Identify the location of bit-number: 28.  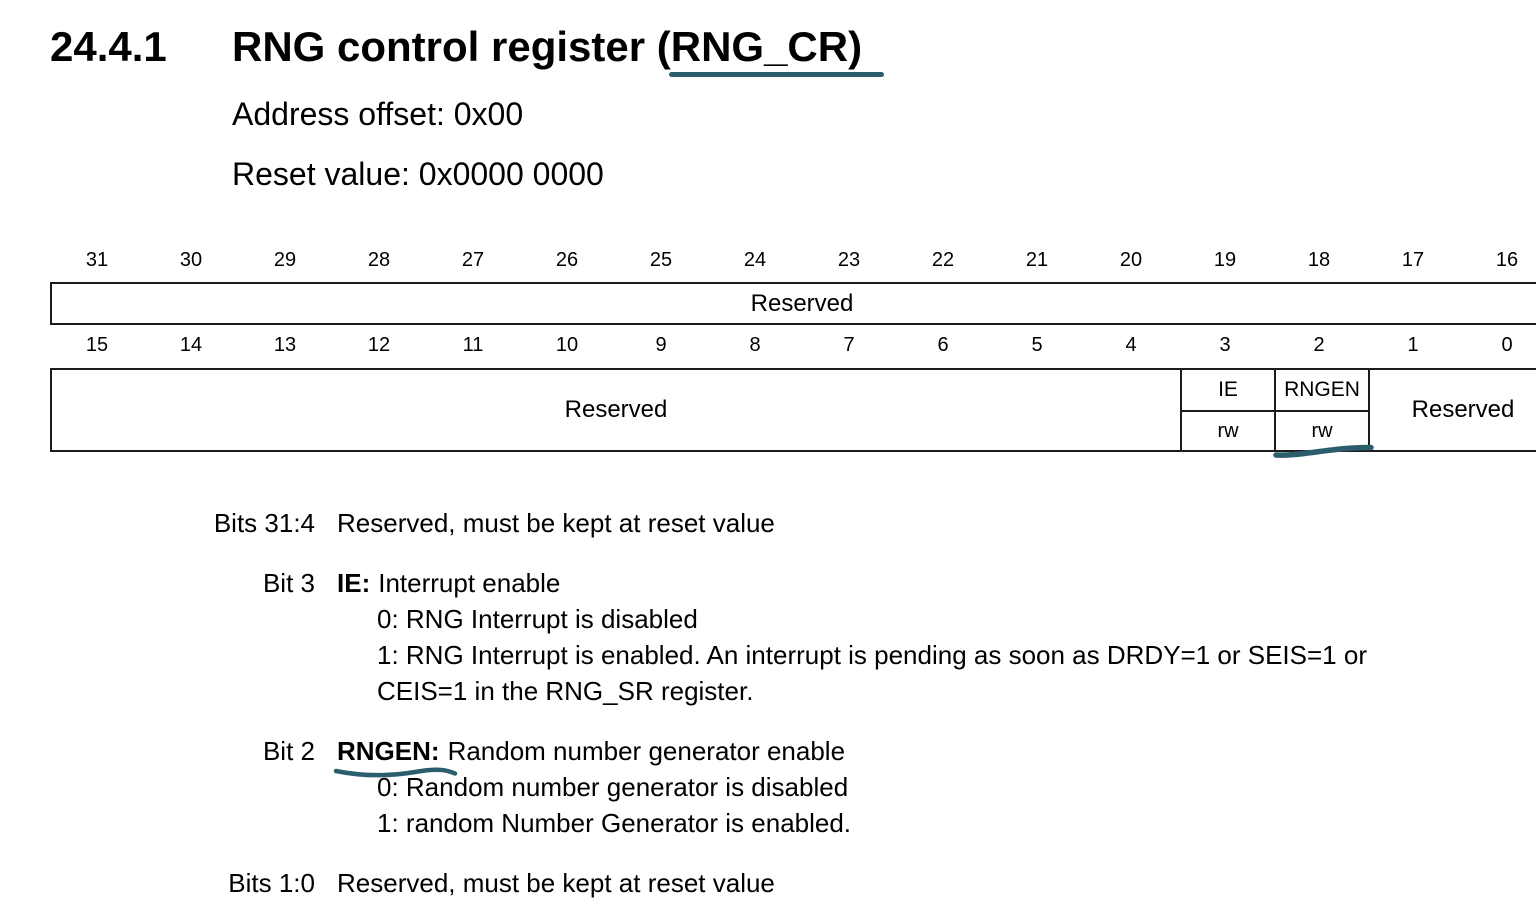
(379, 260).